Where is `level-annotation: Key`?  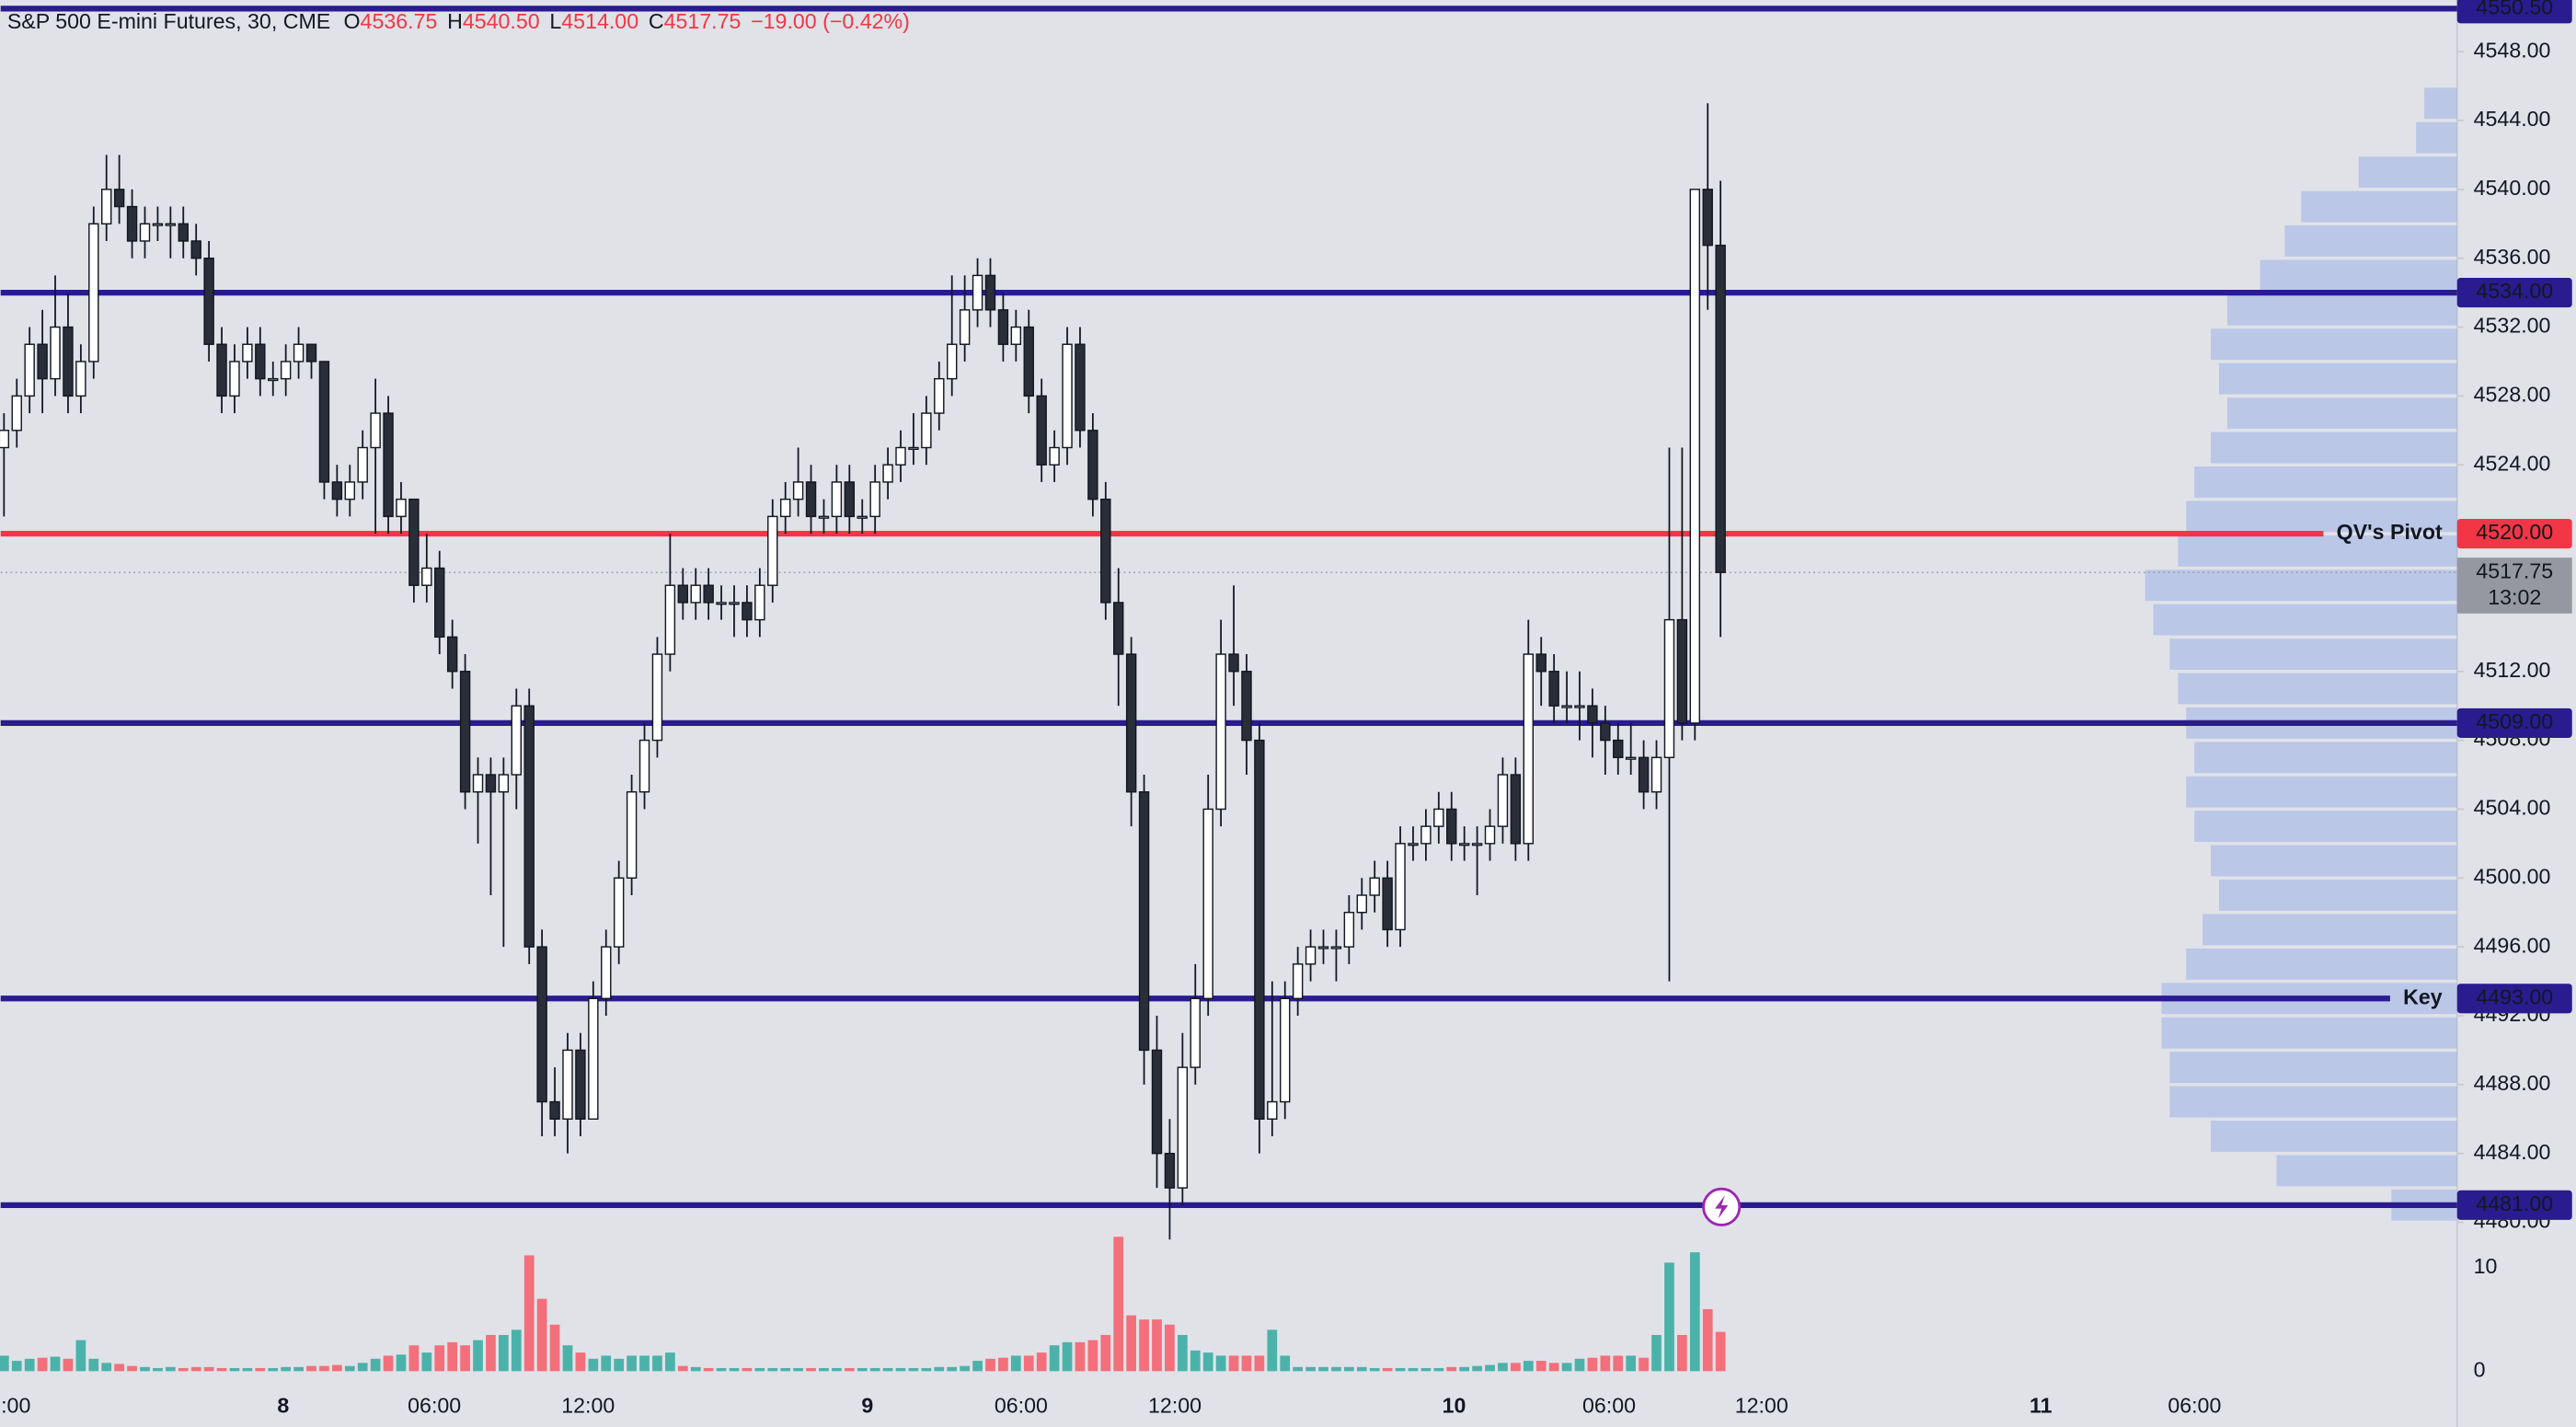 level-annotation: Key is located at coordinates (2423, 996).